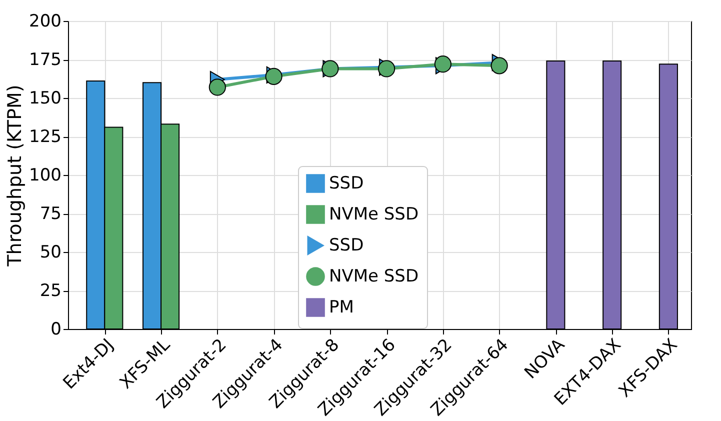  What do you see at coordinates (51, 252) in the screenshot?
I see `y-tick-label: 50` at bounding box center [51, 252].